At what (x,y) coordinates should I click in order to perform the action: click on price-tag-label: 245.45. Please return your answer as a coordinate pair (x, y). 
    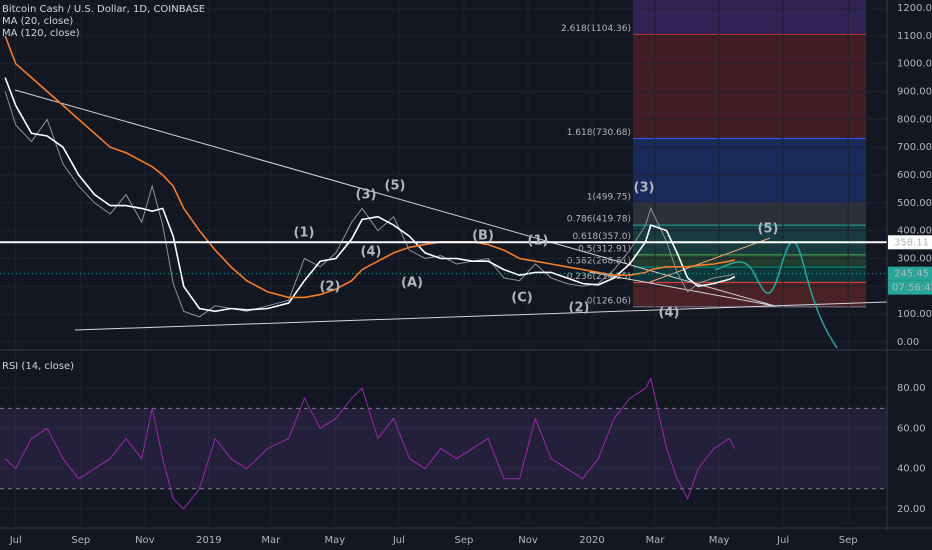
    Looking at the image, I should click on (911, 274).